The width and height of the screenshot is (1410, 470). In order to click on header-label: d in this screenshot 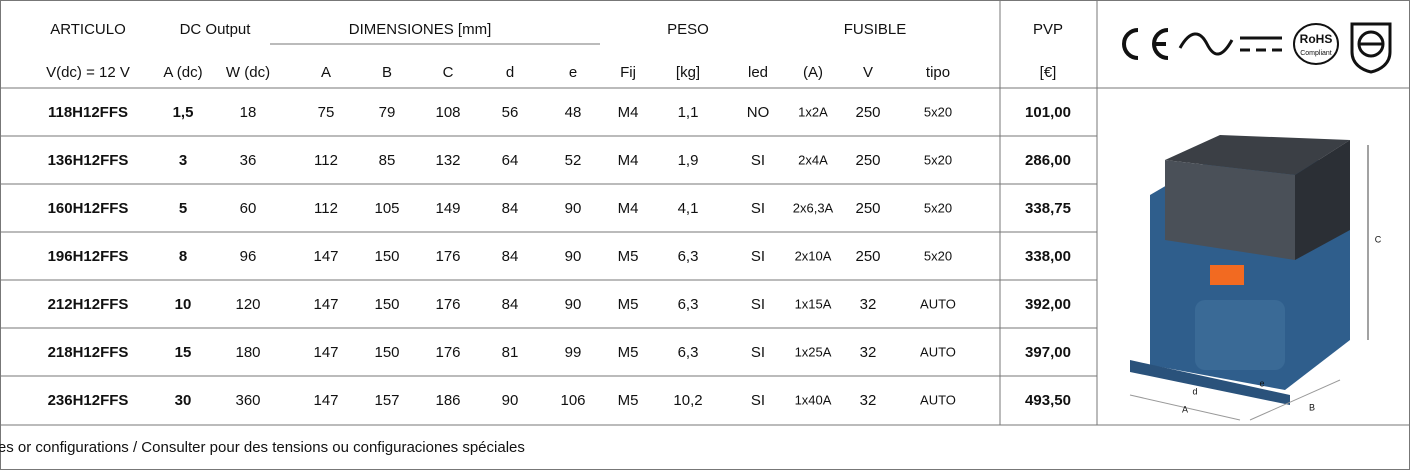, I will do `click(510, 72)`.